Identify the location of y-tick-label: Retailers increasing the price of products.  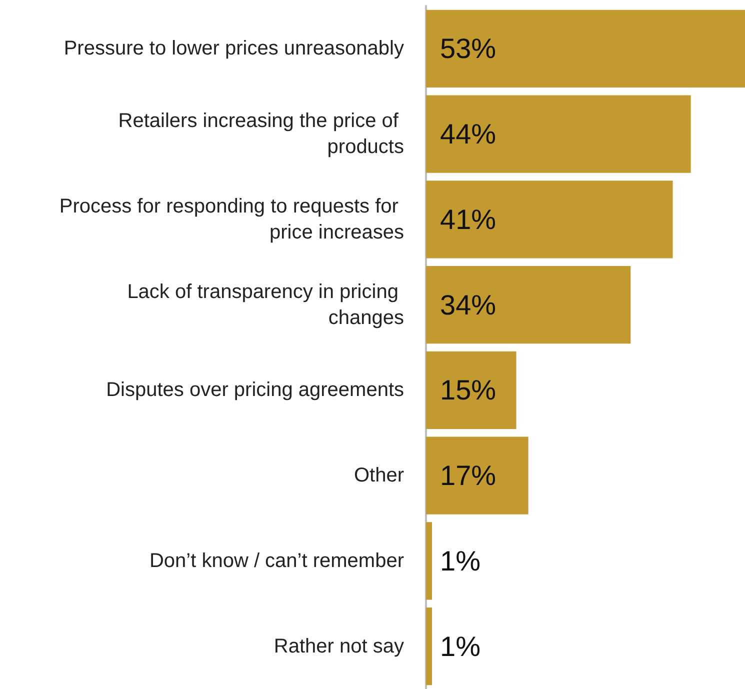
(261, 134).